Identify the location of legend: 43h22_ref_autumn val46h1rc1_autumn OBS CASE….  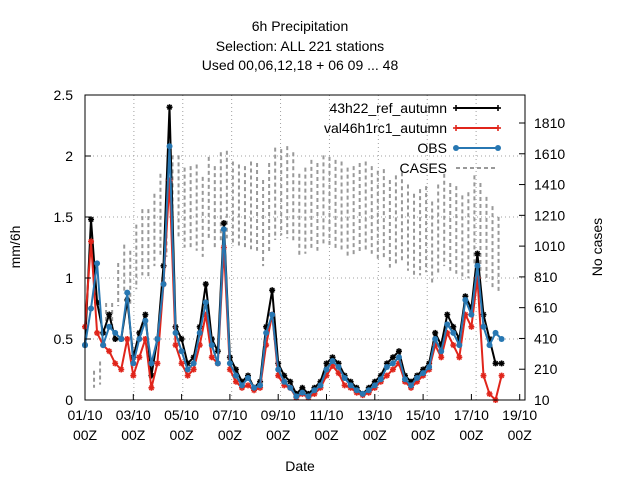
(412, 138).